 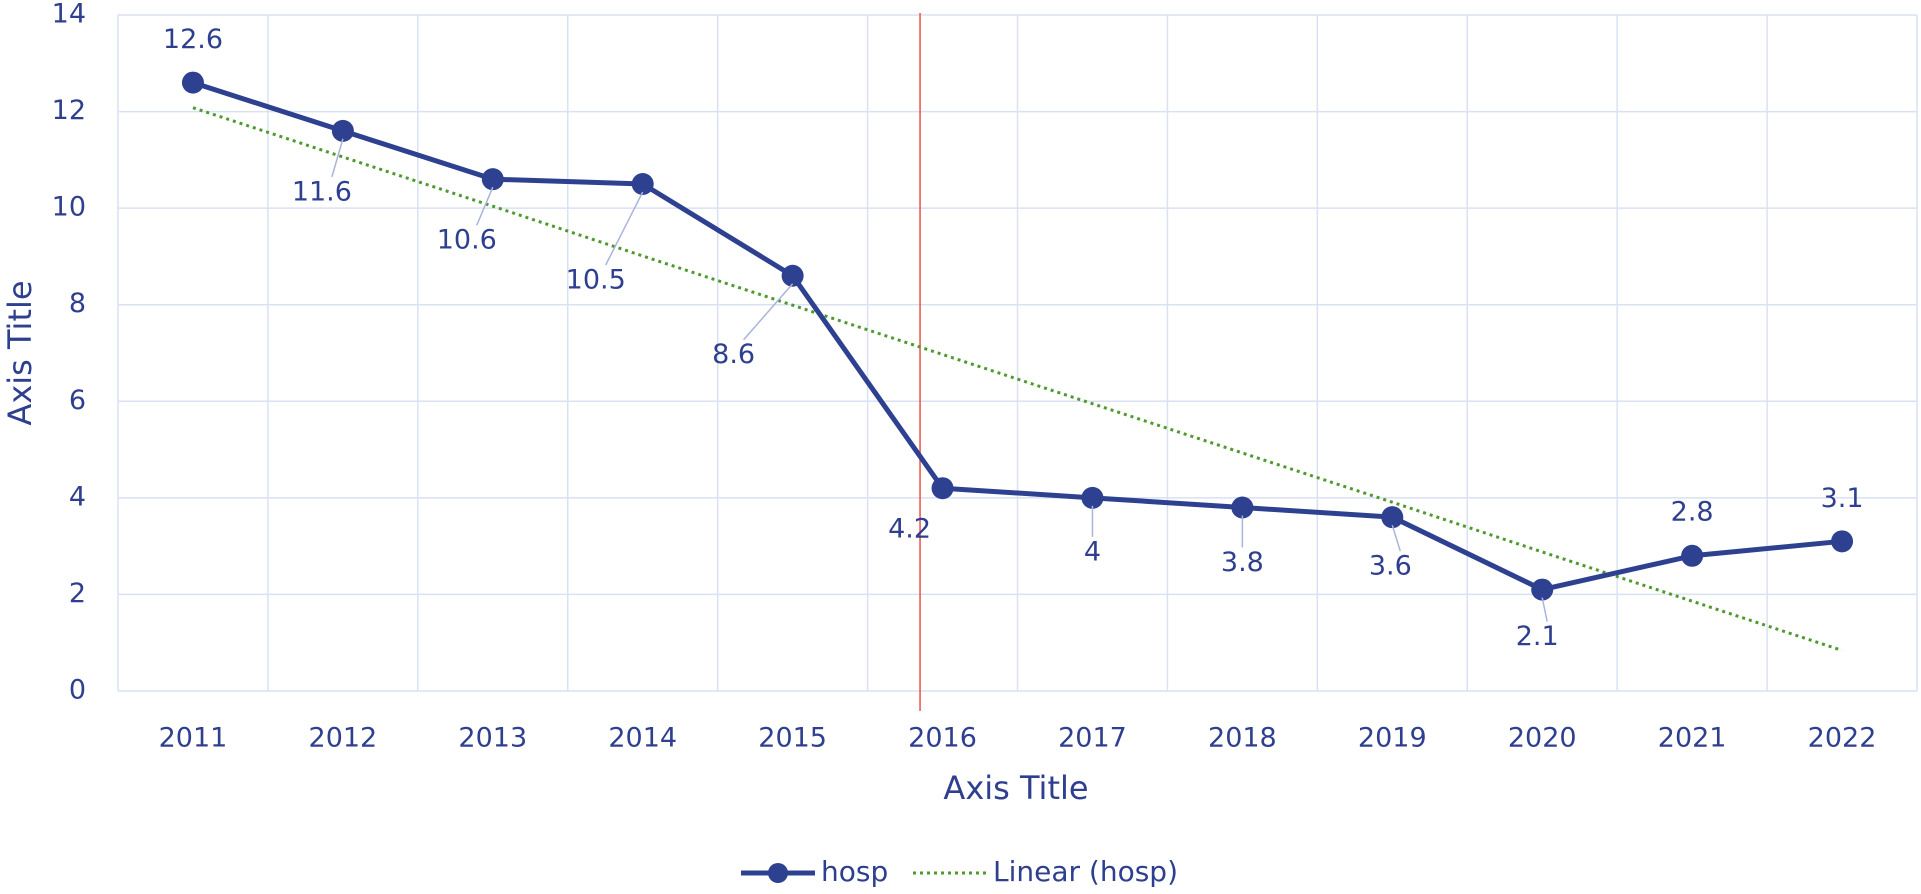 What do you see at coordinates (1390, 566) in the screenshot?
I see `data-label: 3.6` at bounding box center [1390, 566].